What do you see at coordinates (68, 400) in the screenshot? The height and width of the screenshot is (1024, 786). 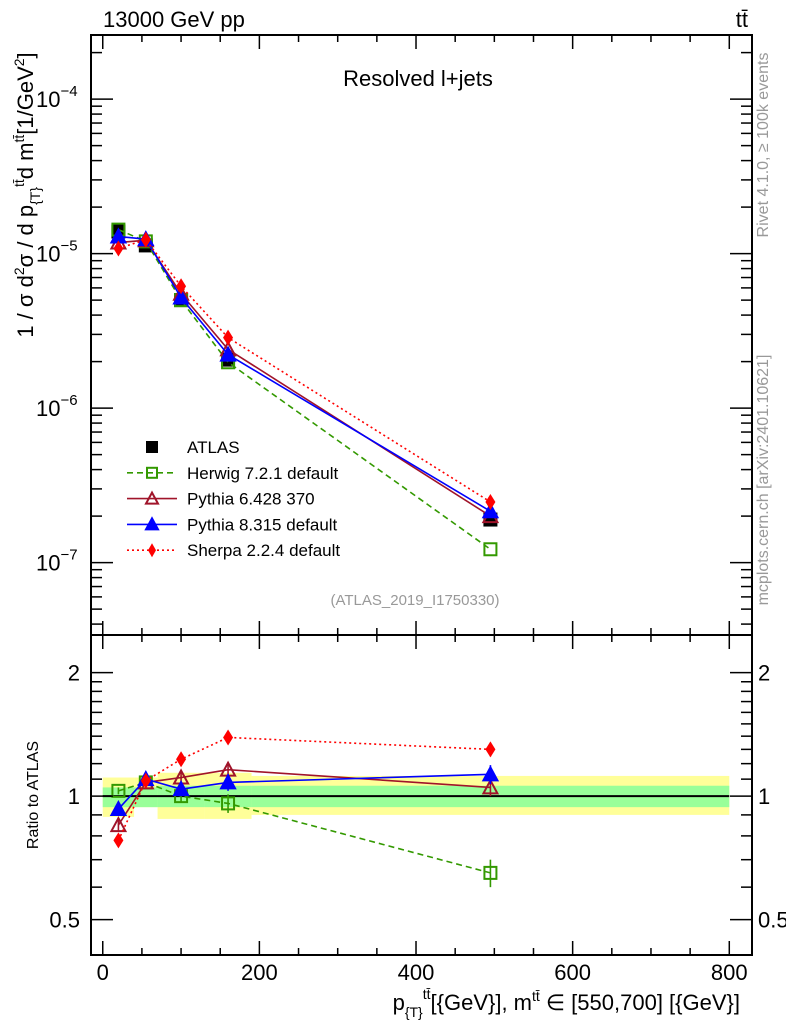 I see `y-tick-exponent: −6` at bounding box center [68, 400].